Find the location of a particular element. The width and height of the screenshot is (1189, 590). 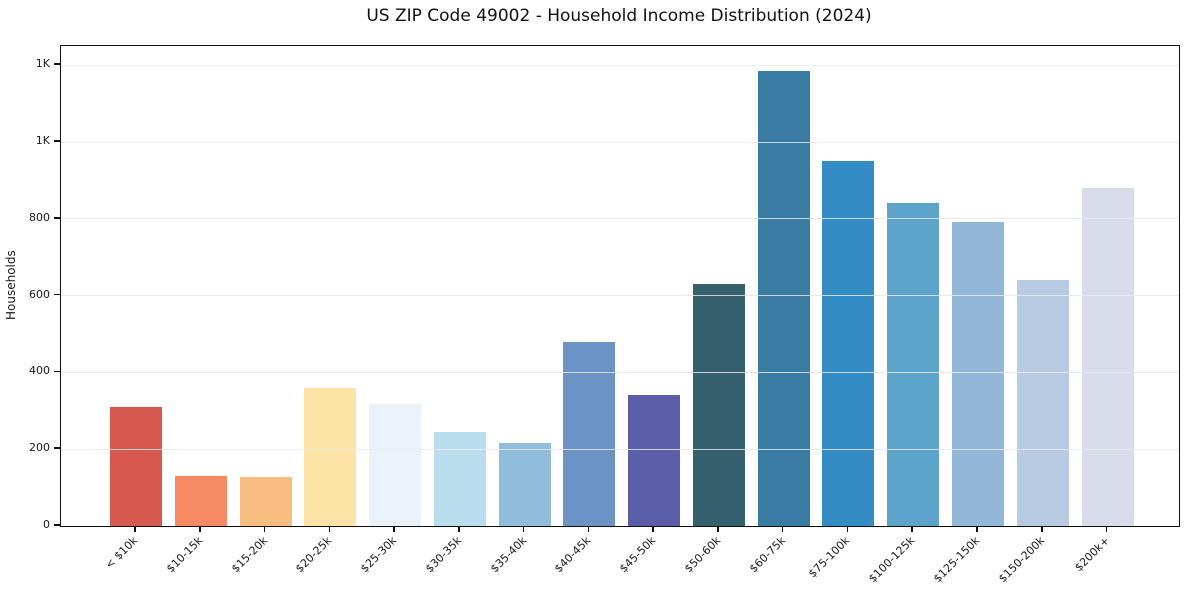

bar-45-50k is located at coordinates (654, 460).